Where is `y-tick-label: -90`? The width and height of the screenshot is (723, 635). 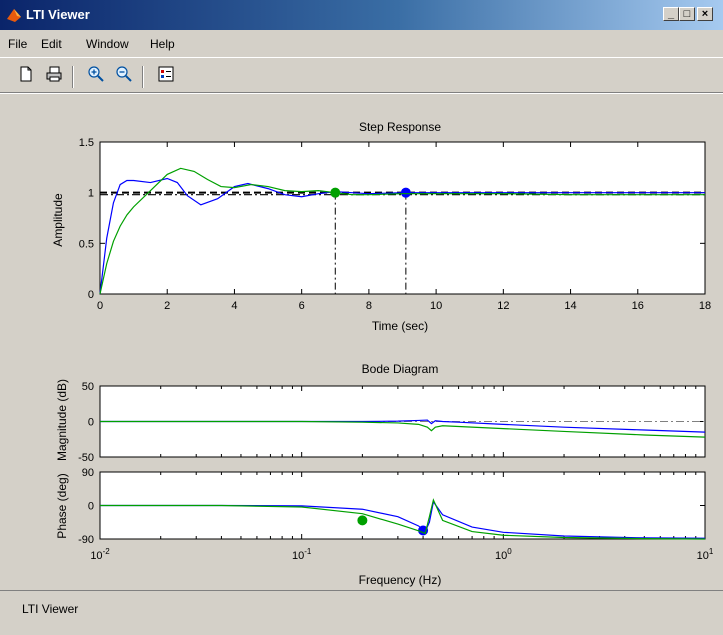 y-tick-label: -90 is located at coordinates (86, 540).